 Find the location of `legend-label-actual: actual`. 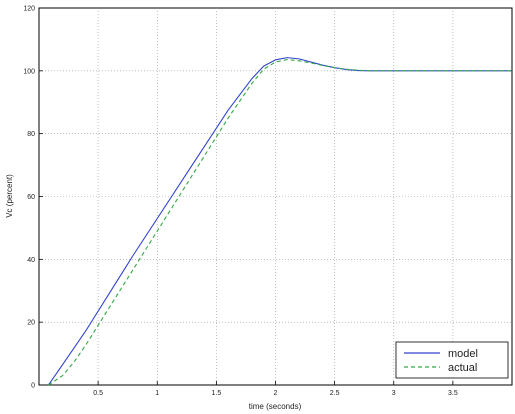

legend-label-actual: actual is located at coordinates (462, 368).